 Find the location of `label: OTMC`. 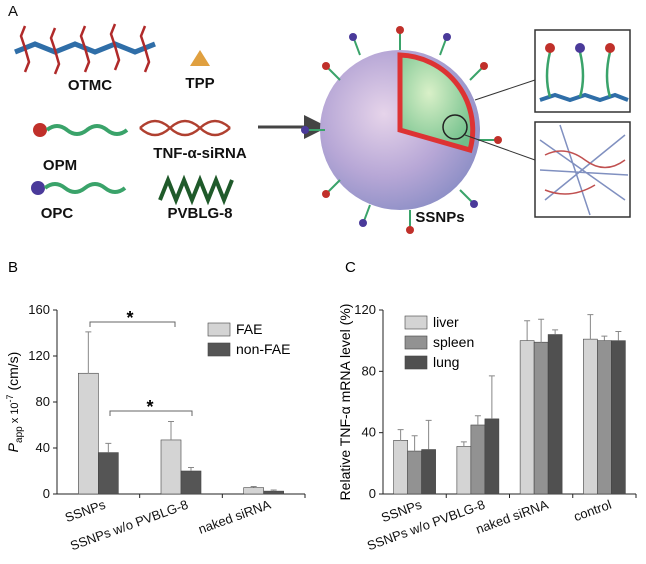

label: OTMC is located at coordinates (90, 85).